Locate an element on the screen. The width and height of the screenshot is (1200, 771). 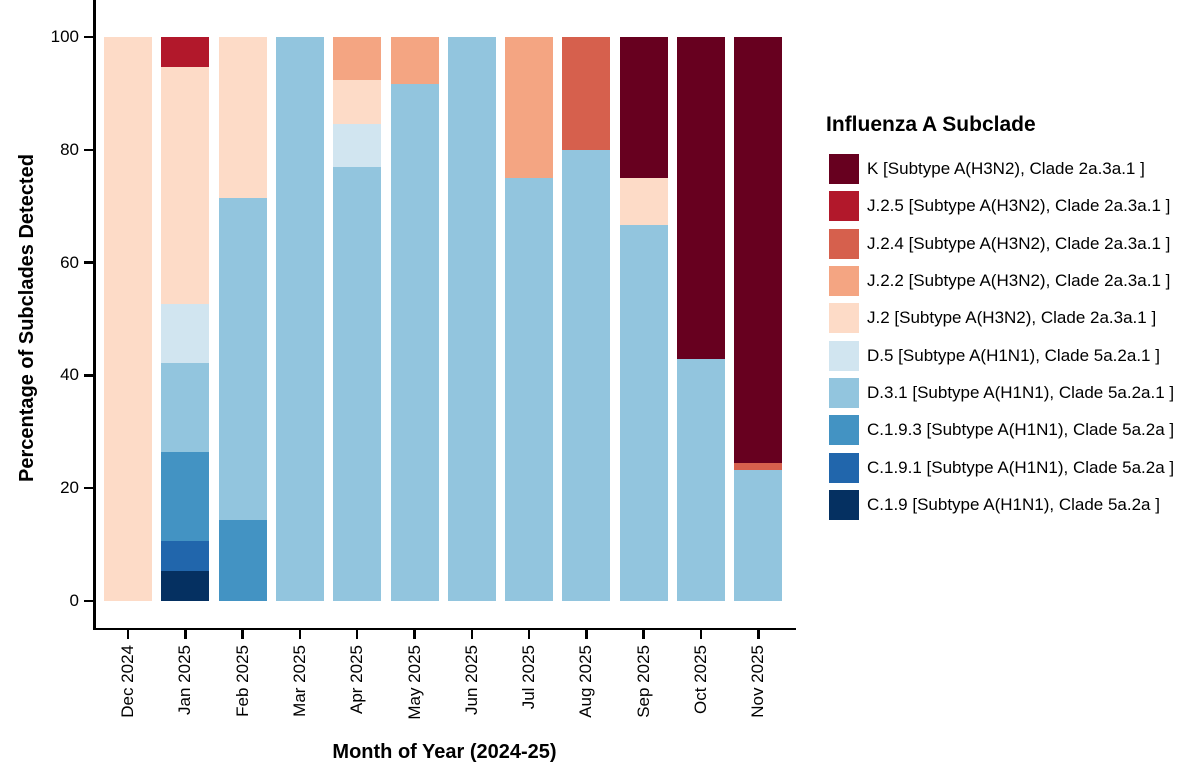
legend-swatch-J.2.2 is located at coordinates (844, 281).